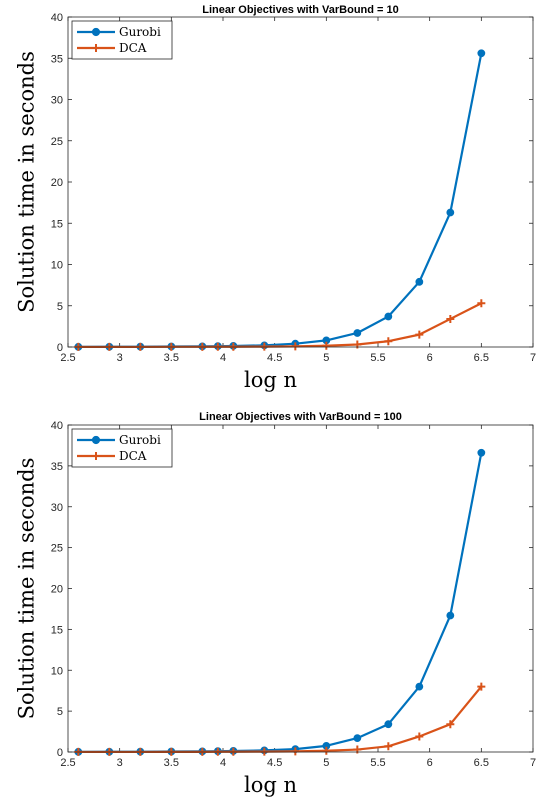  Describe the element at coordinates (300, 417) in the screenshot. I see `chart-title: Linear Objectives with VarBound = 100` at that location.